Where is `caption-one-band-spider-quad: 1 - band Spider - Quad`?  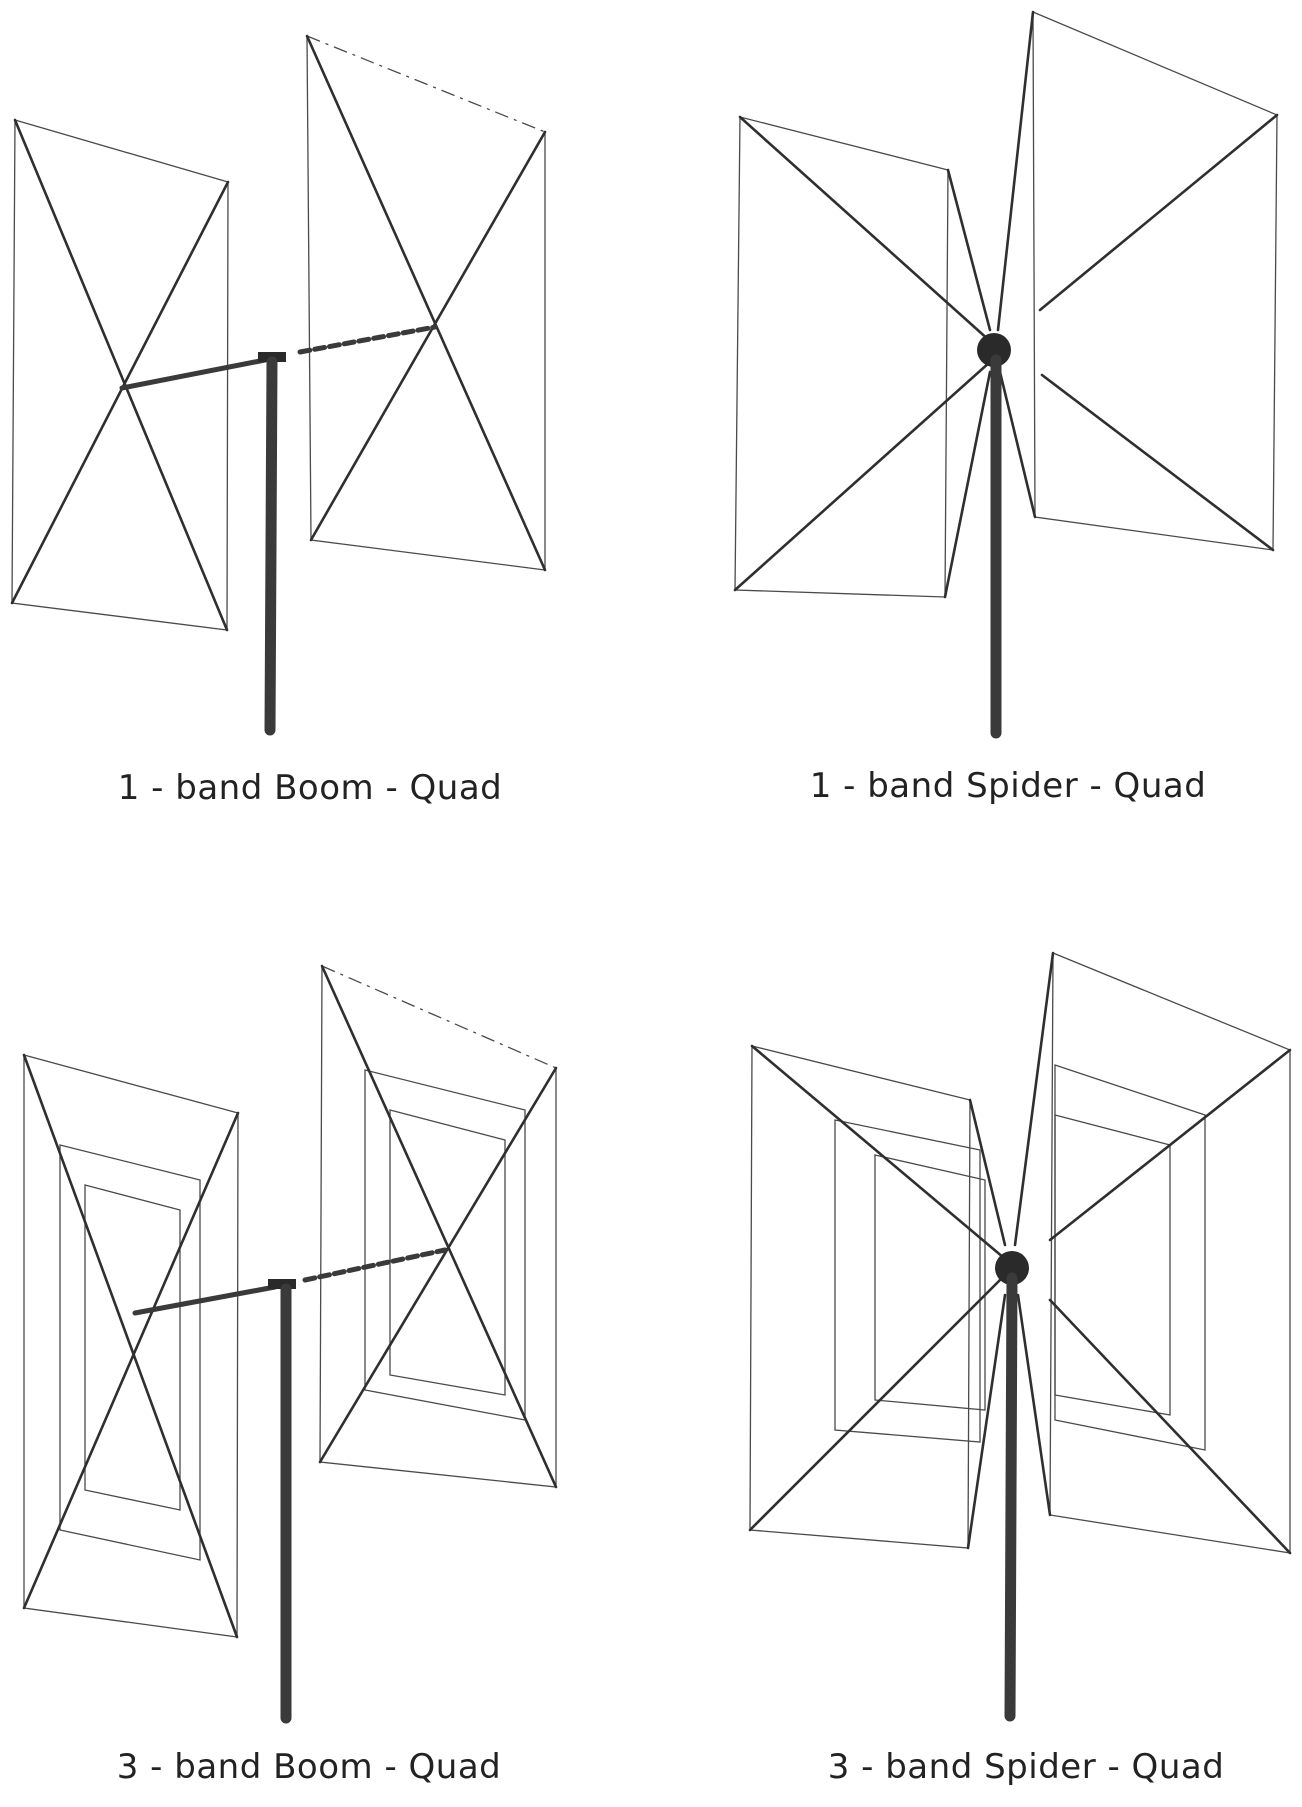
caption-one-band-spider-quad: 1 - band Spider - Quad is located at coordinates (1008, 786).